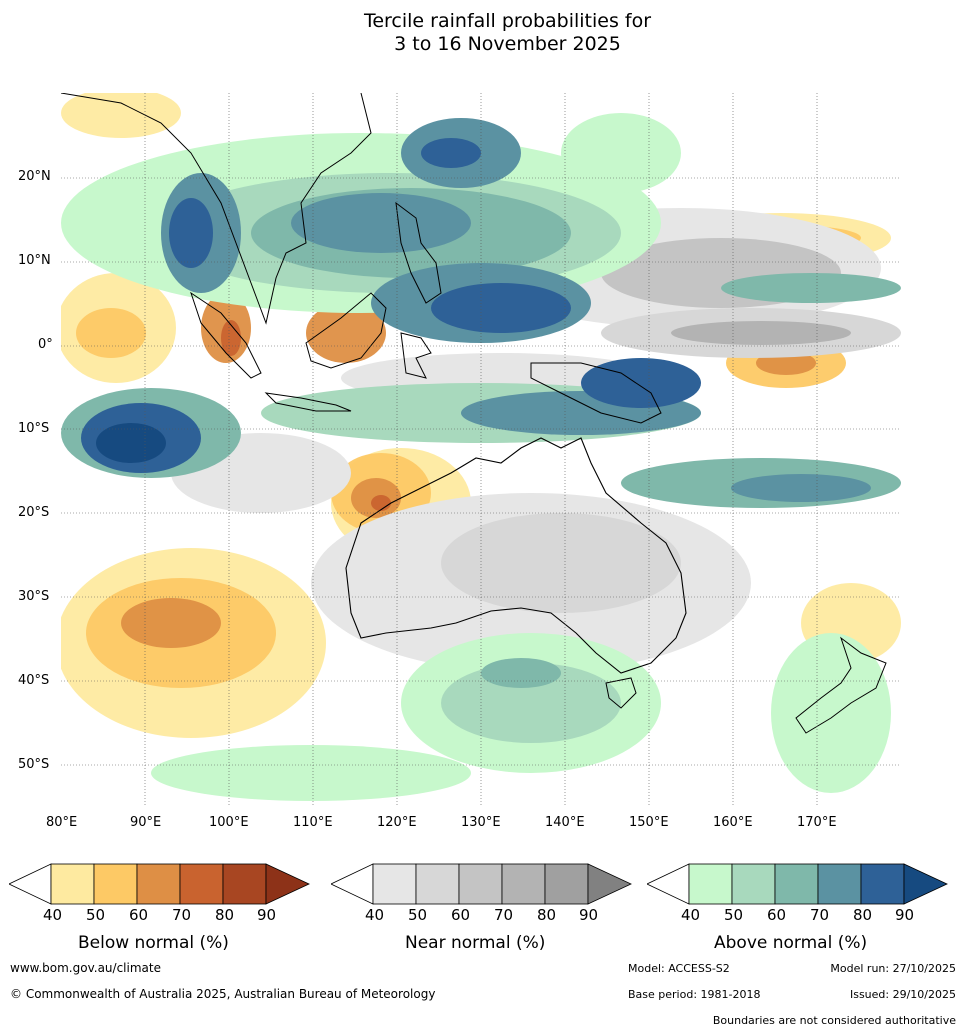 The width and height of the screenshot is (965, 1035). What do you see at coordinates (313, 822) in the screenshot?
I see `lon-label-110e: 110°E` at bounding box center [313, 822].